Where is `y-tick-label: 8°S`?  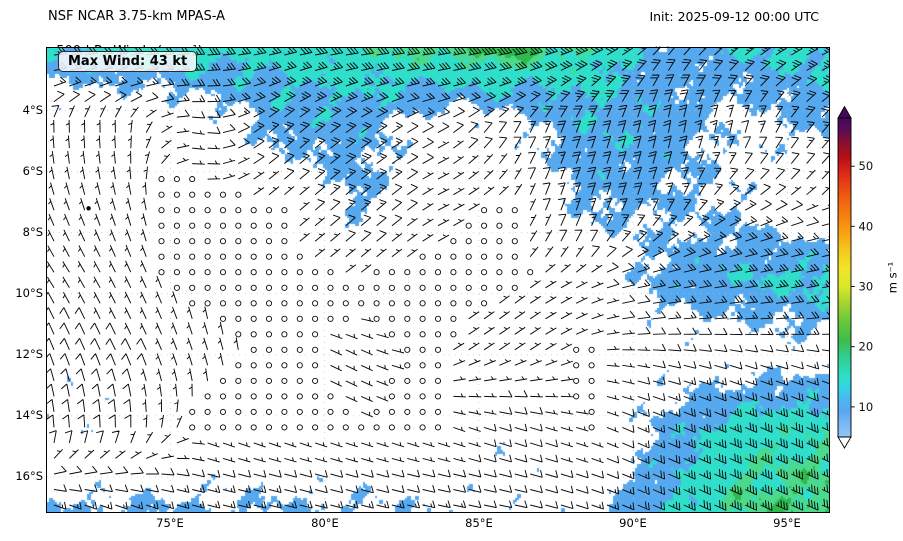 y-tick-label: 8°S is located at coordinates (32, 232).